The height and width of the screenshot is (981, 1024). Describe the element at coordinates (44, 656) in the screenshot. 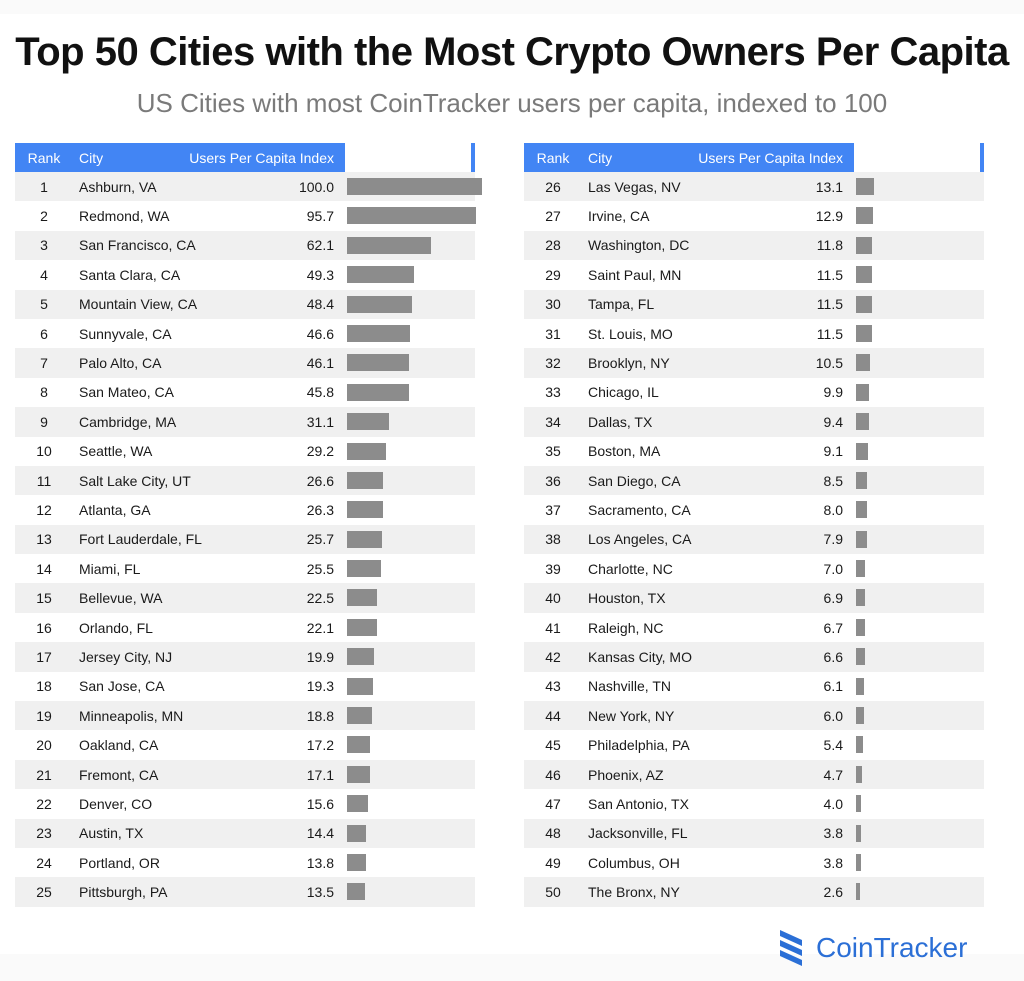

I see `row-rank: 17` at that location.